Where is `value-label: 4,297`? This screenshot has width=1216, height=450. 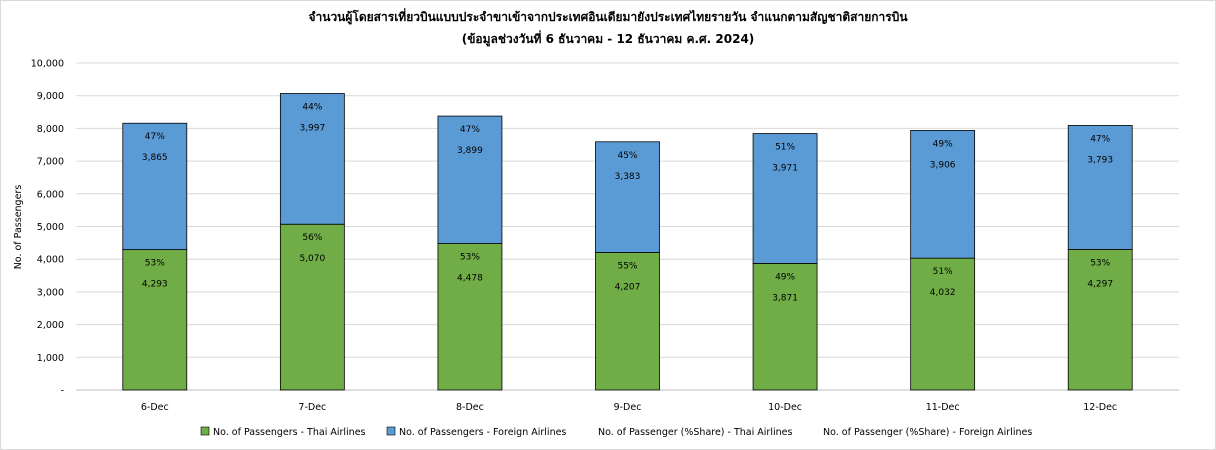
value-label: 4,297 is located at coordinates (1100, 284).